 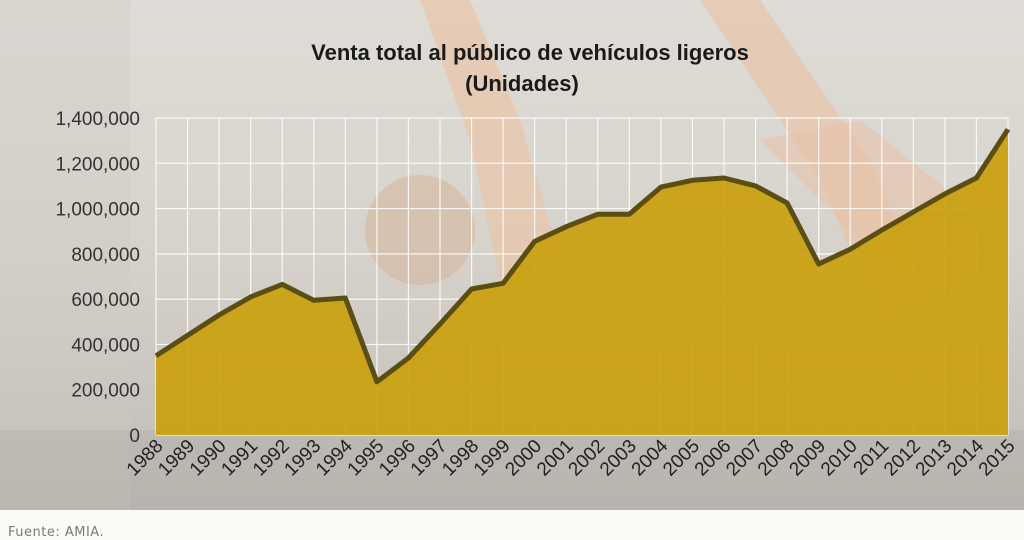 What do you see at coordinates (105, 345) in the screenshot?
I see `y-tick-label: 400,000` at bounding box center [105, 345].